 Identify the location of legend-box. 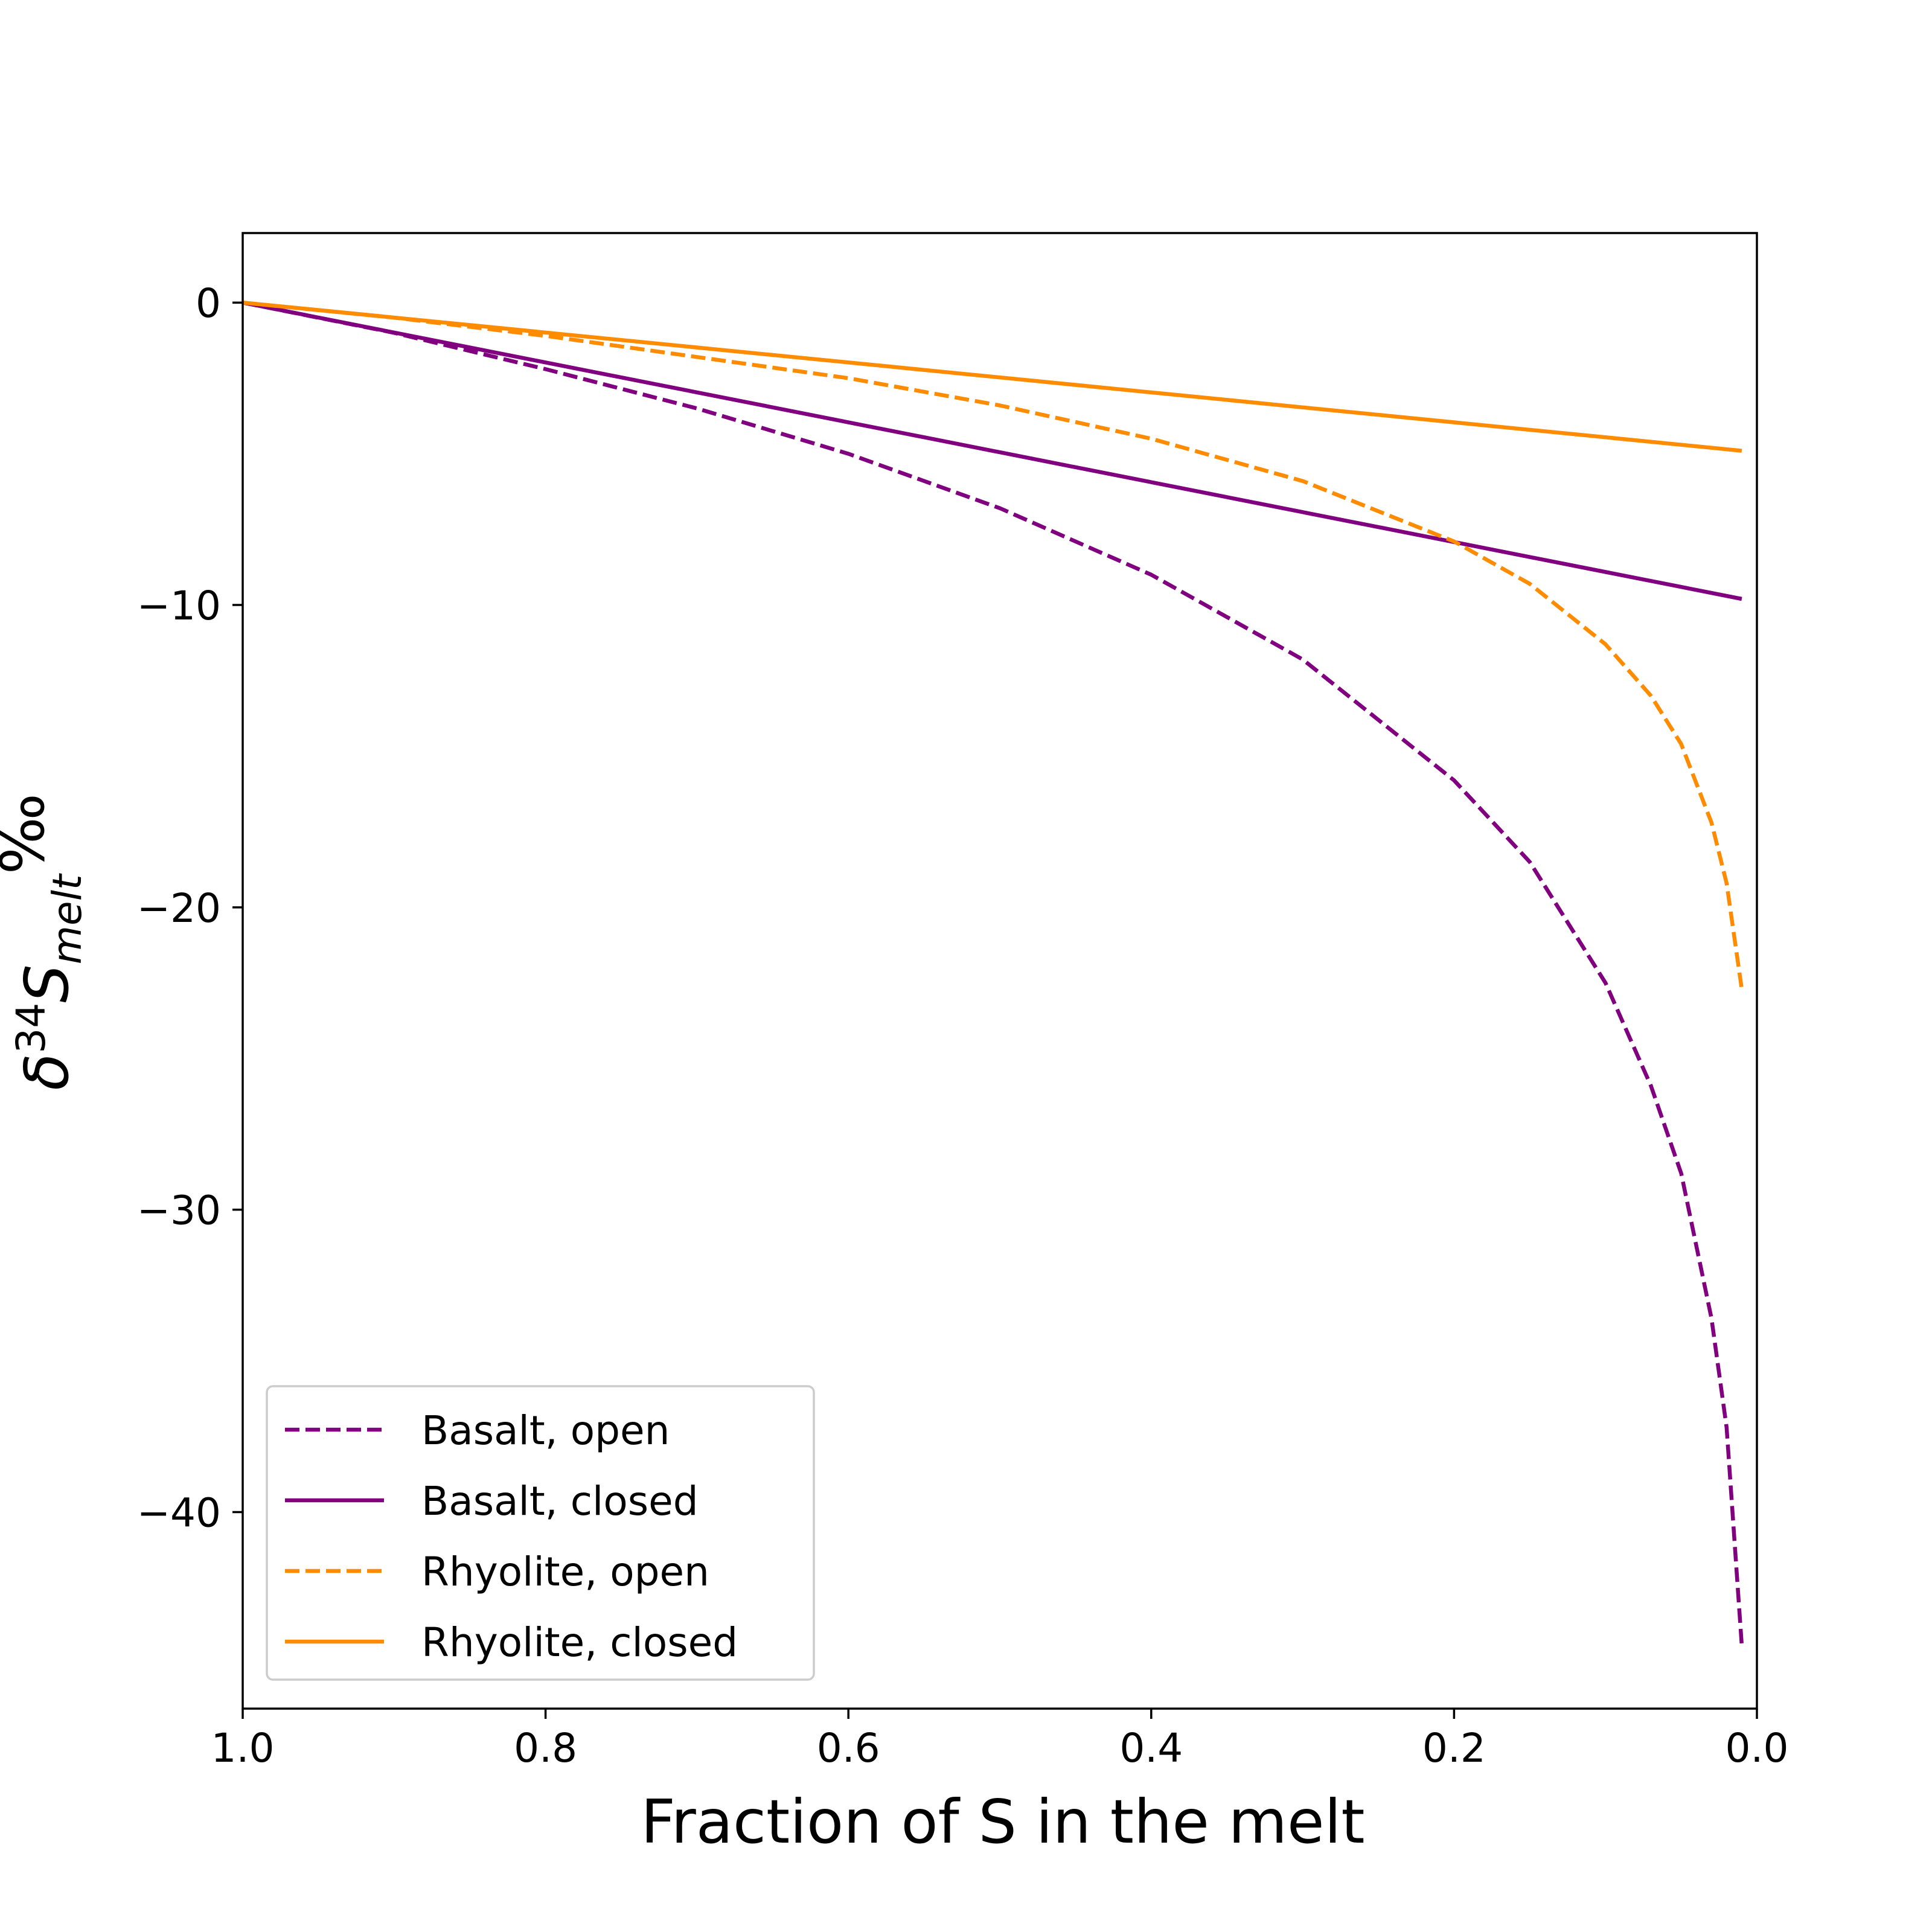
(540, 1533).